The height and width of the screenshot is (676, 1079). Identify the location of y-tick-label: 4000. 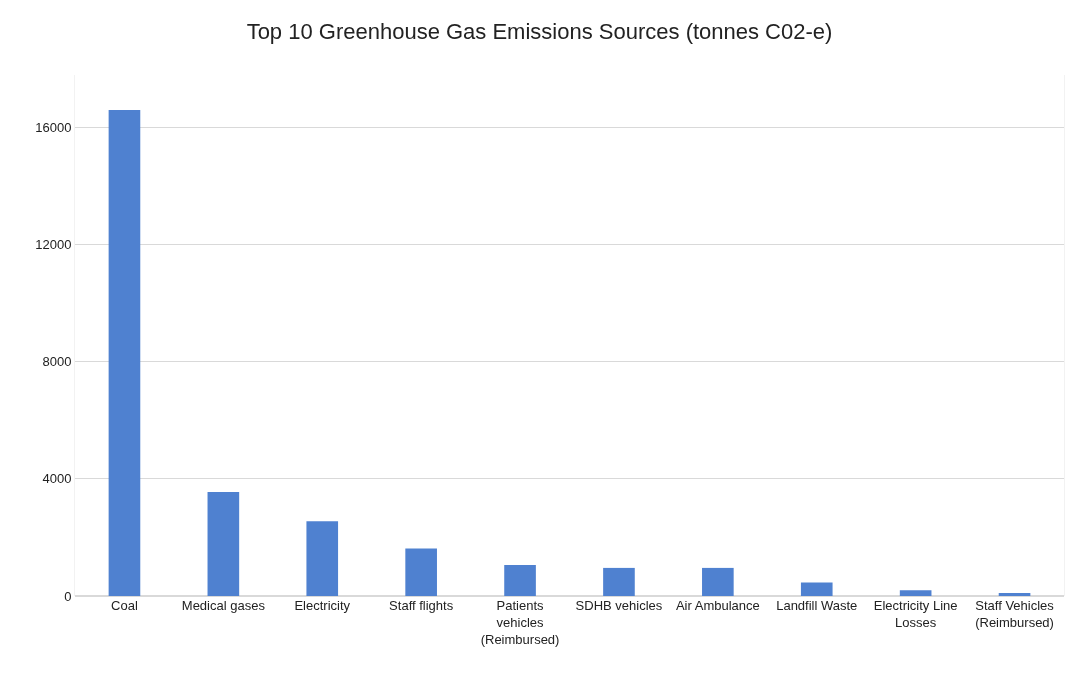
(57, 479).